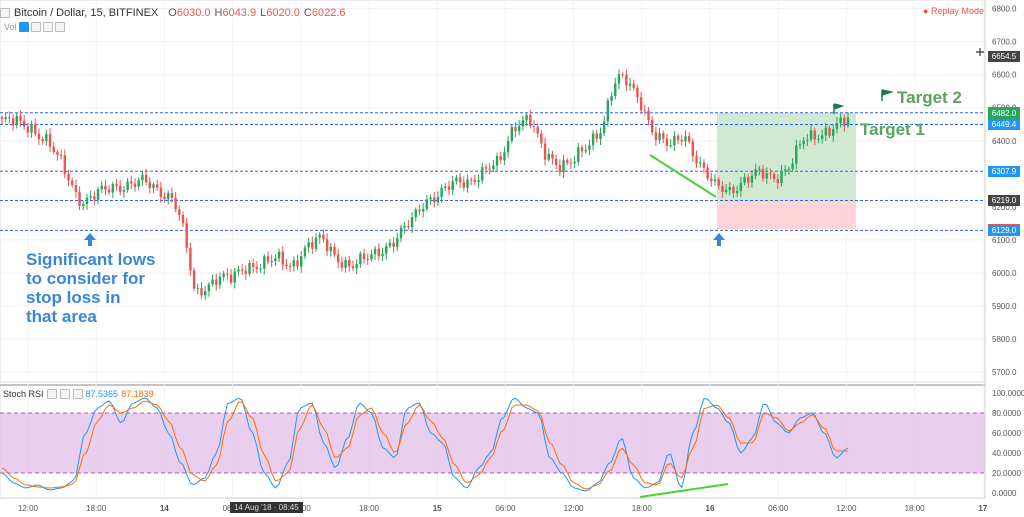  Describe the element at coordinates (1004, 306) in the screenshot. I see `y-tick-label: 5900.0` at that location.